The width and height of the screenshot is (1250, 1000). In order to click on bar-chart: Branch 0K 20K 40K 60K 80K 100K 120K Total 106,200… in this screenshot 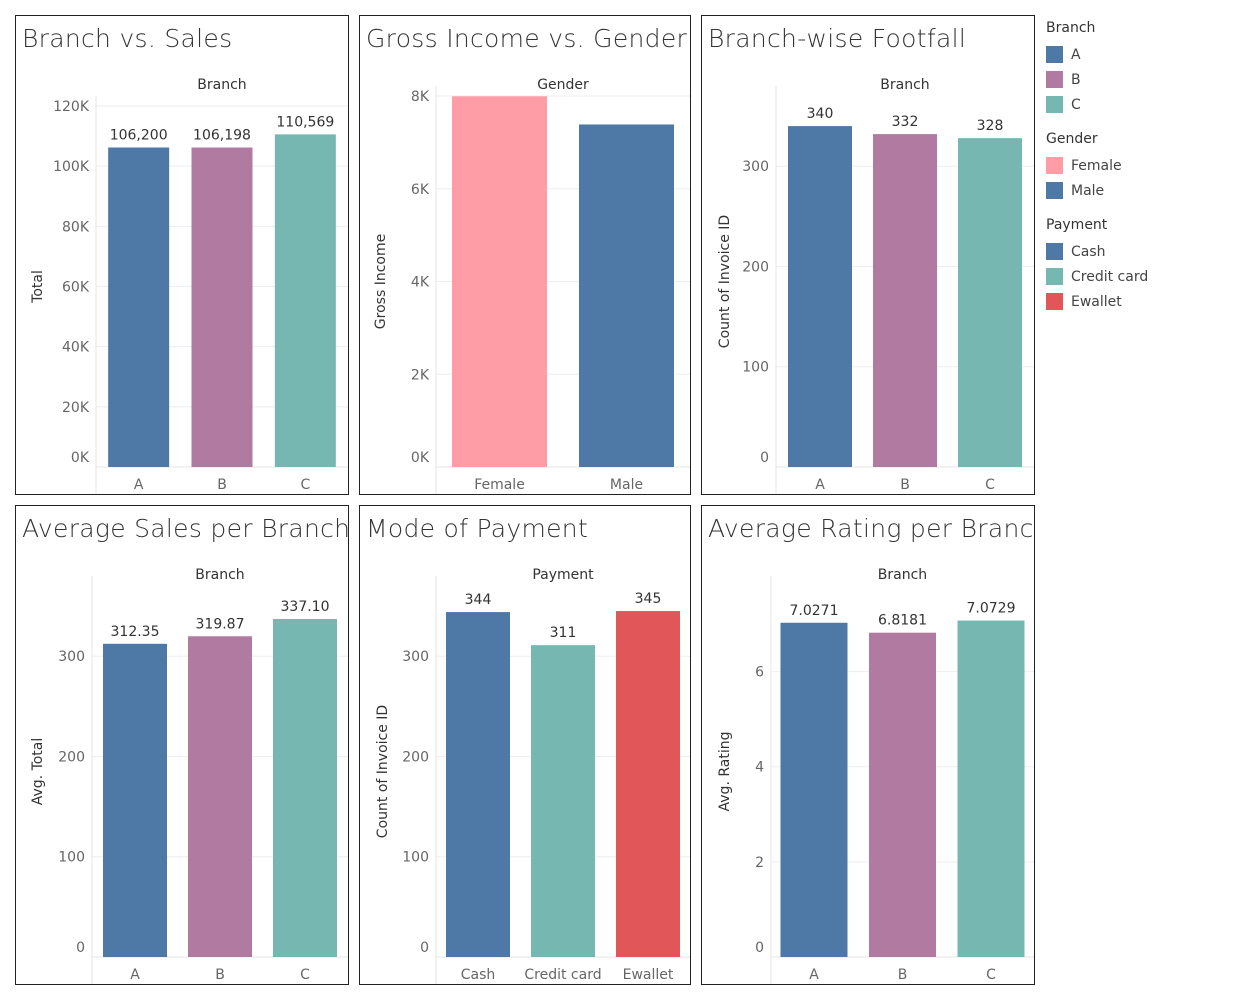, I will do `click(189, 285)`.